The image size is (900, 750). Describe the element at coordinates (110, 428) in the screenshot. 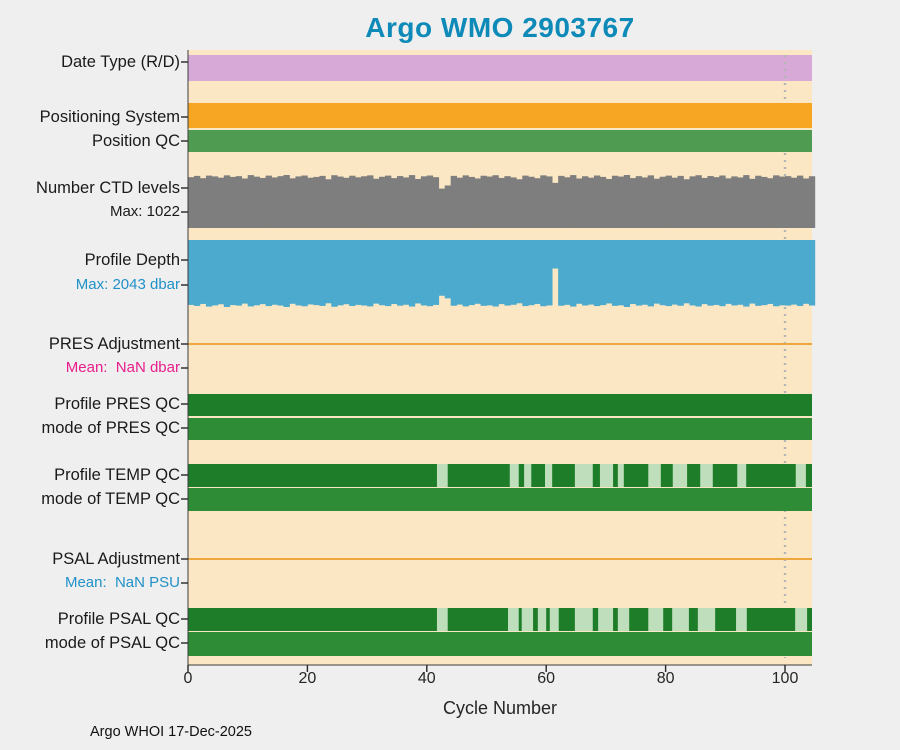

I see `row-label-mode_pres_qc: mode of PRES QC` at that location.